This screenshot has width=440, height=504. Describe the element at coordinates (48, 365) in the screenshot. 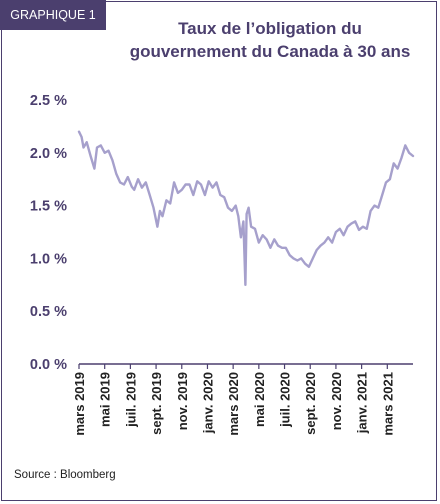

I see `y-tick-label: 0.0 %` at that location.